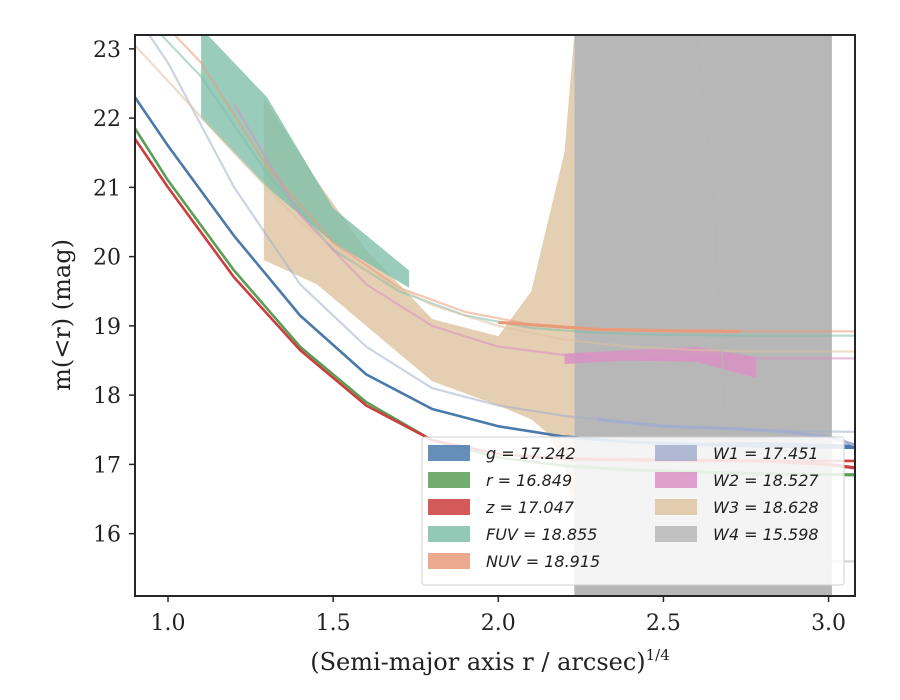  I want to click on x-axis-label-exponent: 1/4, so click(658, 655).